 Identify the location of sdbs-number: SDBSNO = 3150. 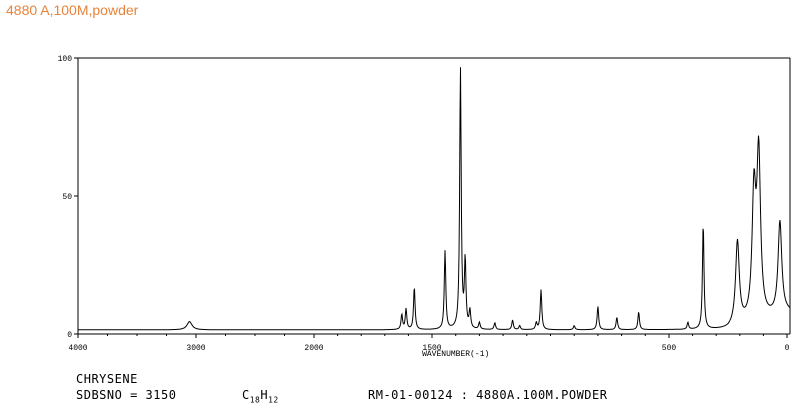
(126, 395).